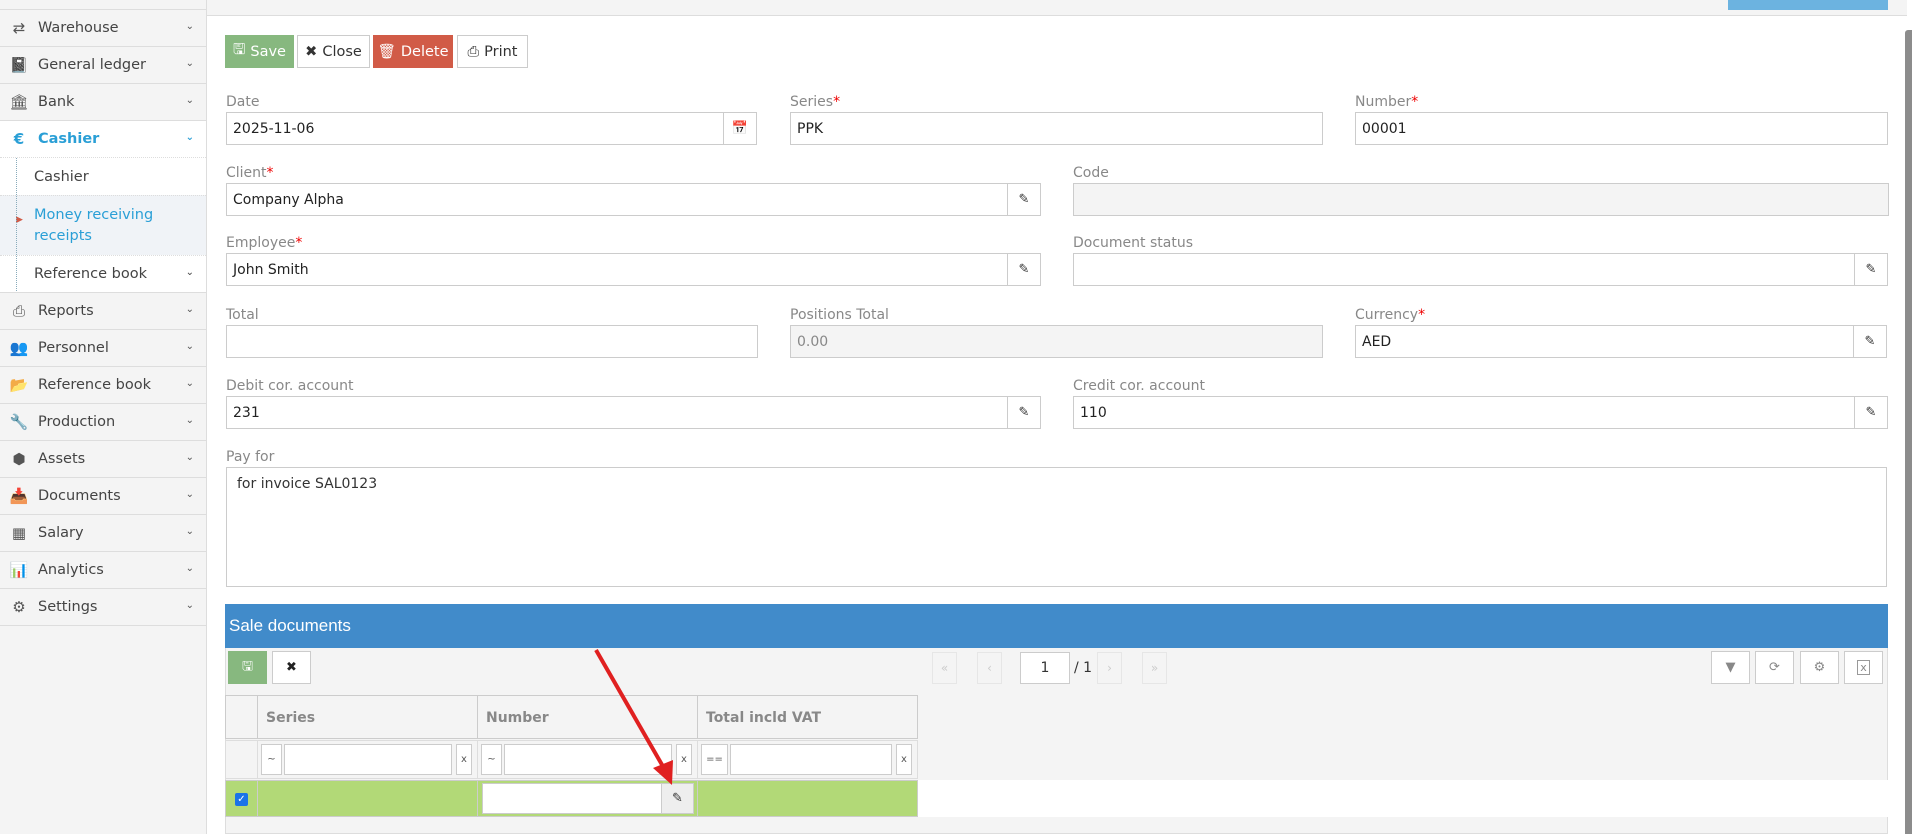 Image resolution: width=1912 pixels, height=834 pixels. What do you see at coordinates (1154, 668) in the screenshot?
I see `last-page-button: »` at bounding box center [1154, 668].